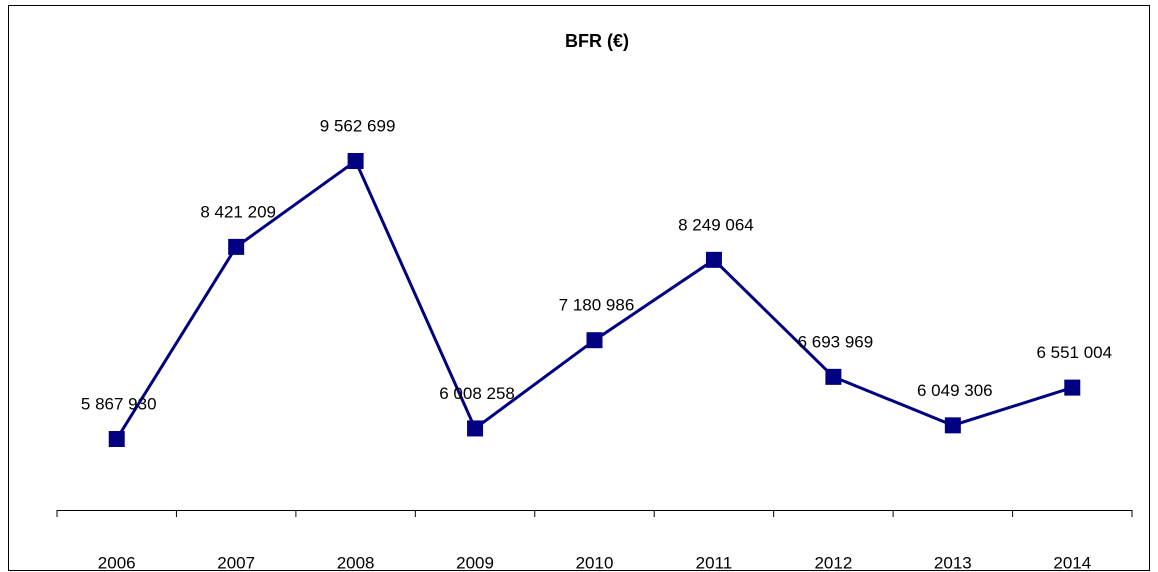 The width and height of the screenshot is (1158, 572). I want to click on data-label: 5 867 930, so click(119, 403).